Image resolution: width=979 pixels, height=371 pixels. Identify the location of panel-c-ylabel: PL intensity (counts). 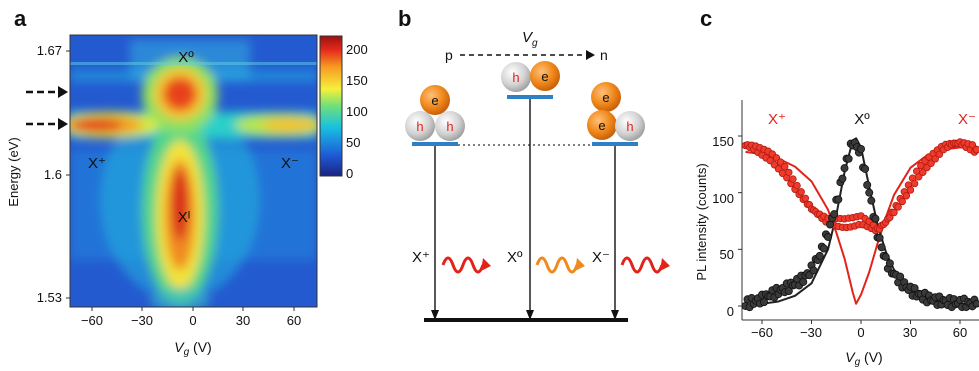
(701, 221).